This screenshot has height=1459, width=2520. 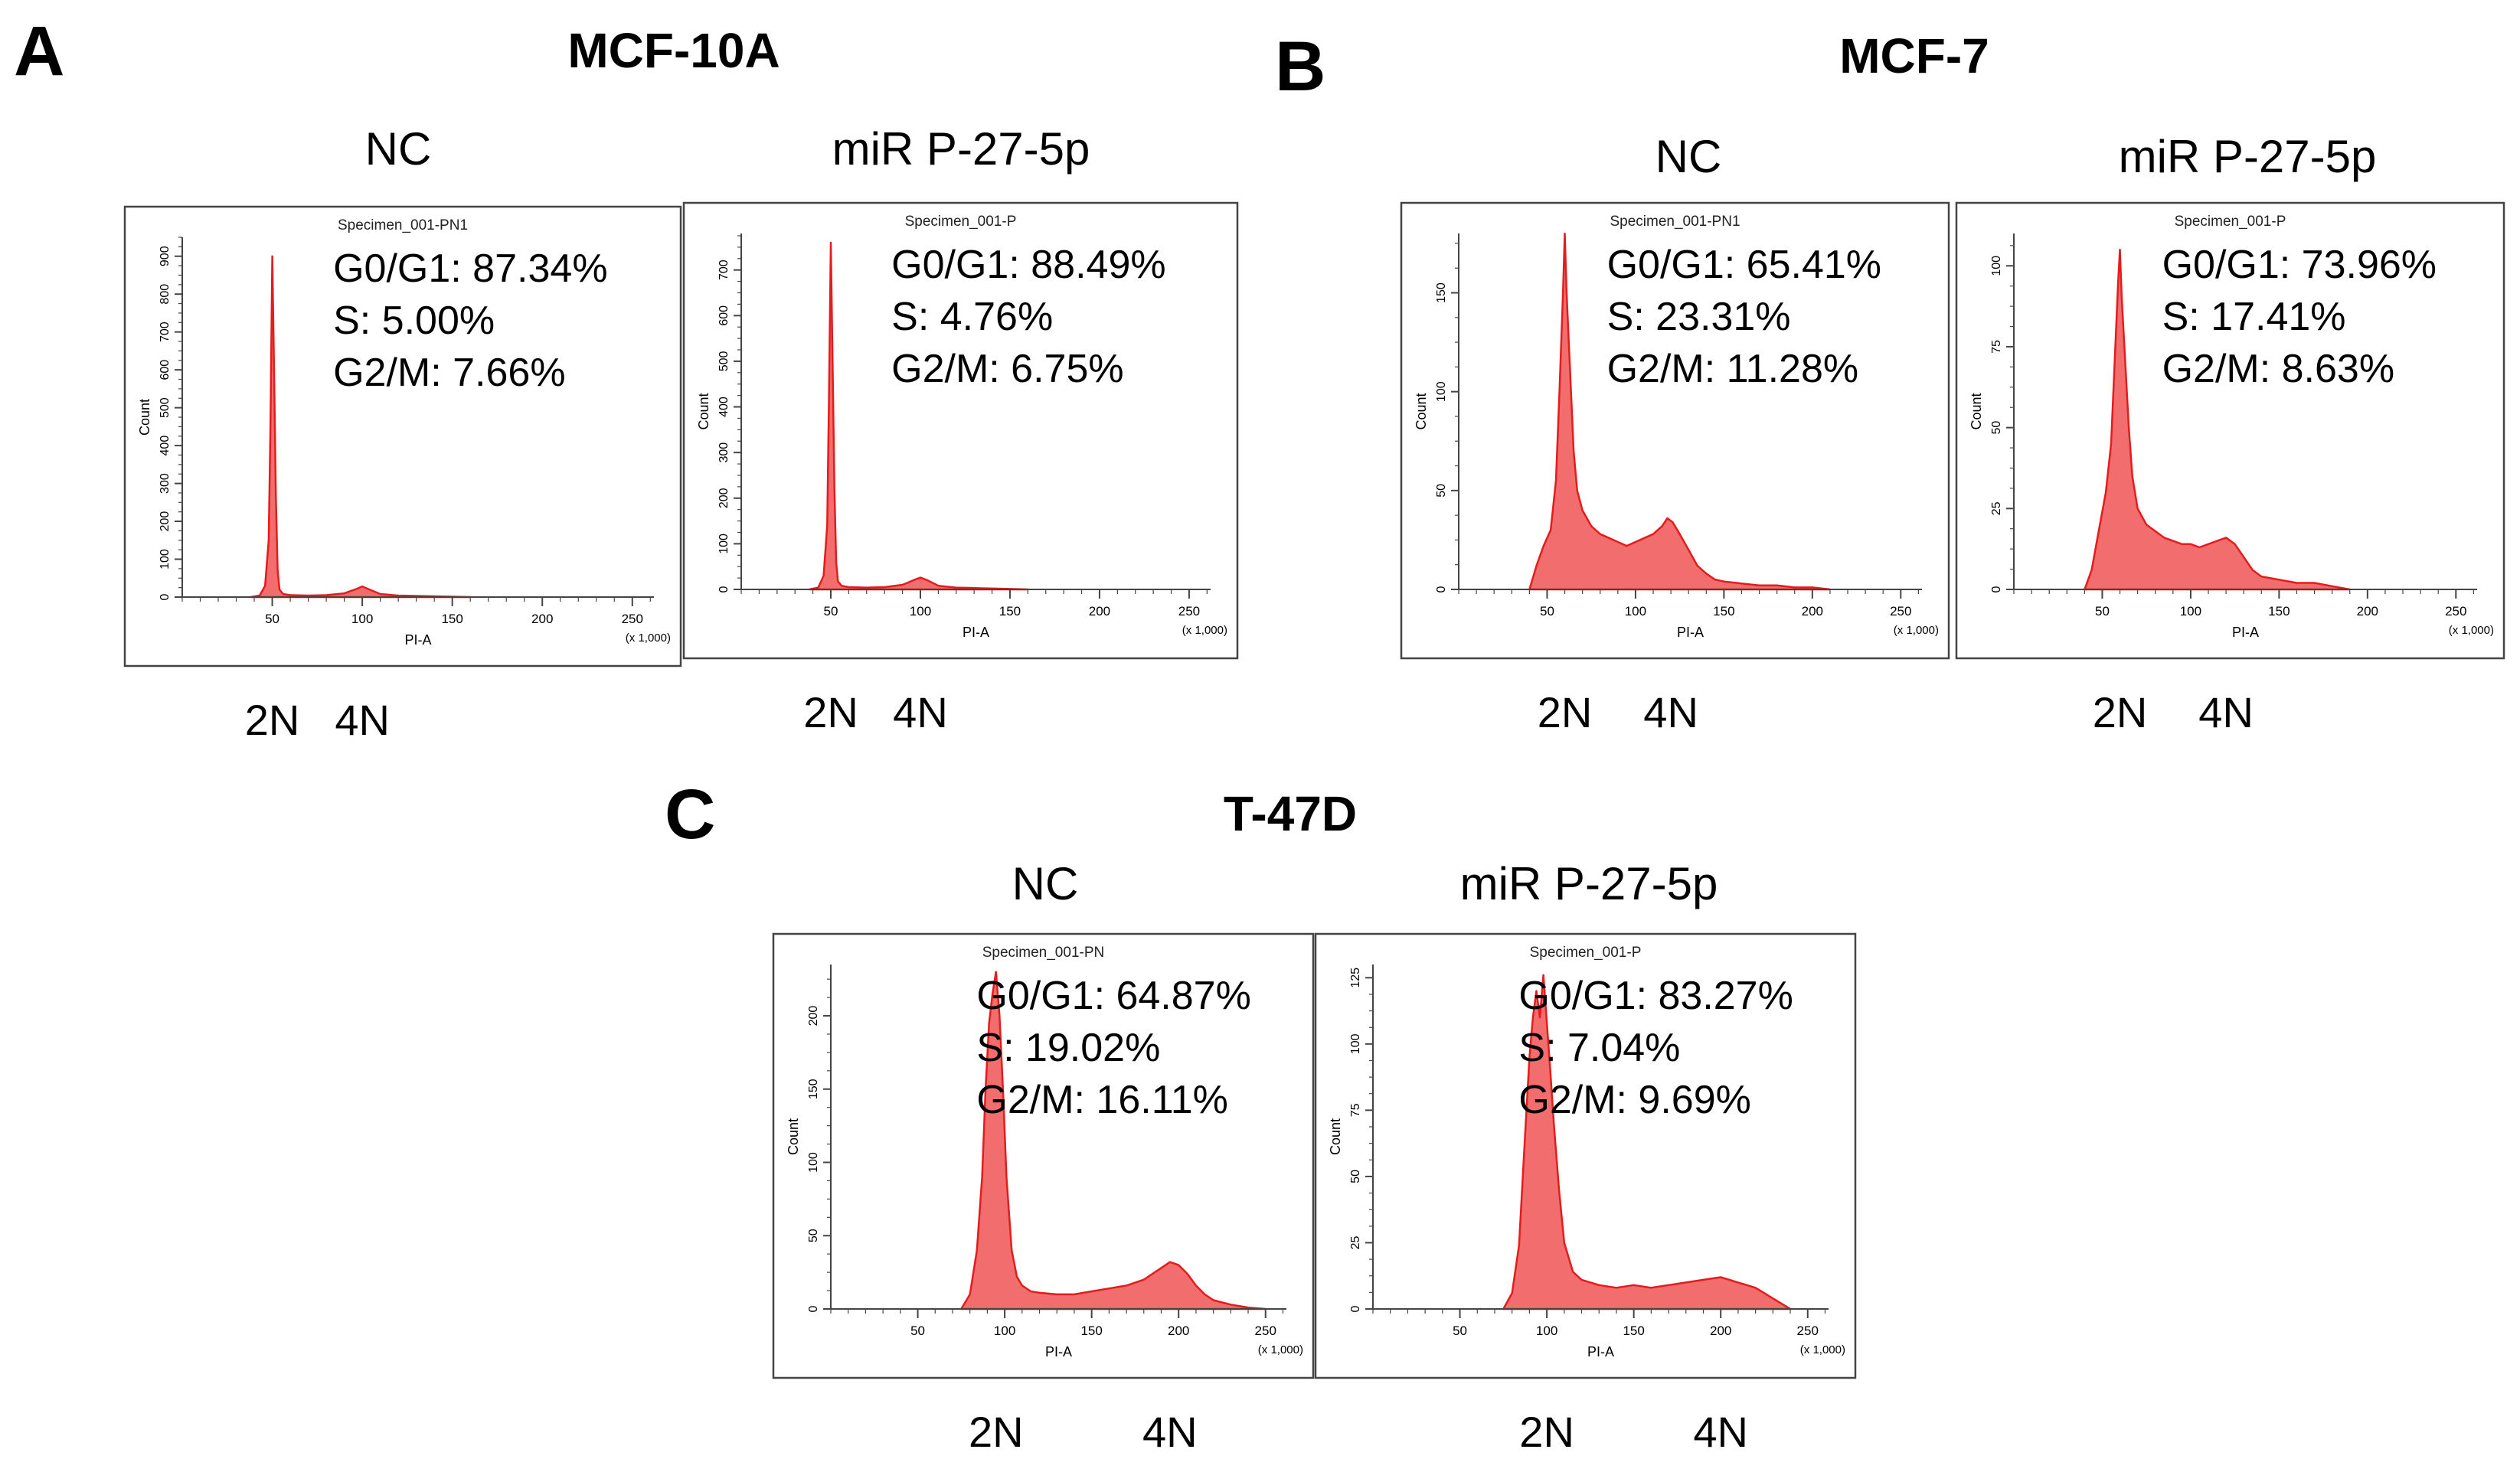 I want to click on cell-cycle-stat: S: 19.02%, so click(x=1068, y=1048).